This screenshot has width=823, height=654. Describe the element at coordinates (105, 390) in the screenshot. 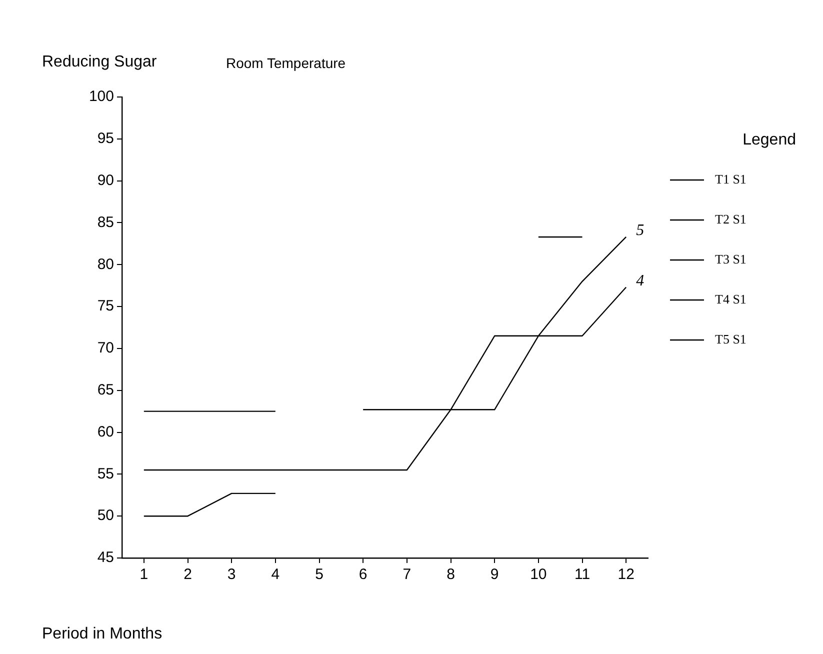

I see `y-tick-label: 65` at that location.